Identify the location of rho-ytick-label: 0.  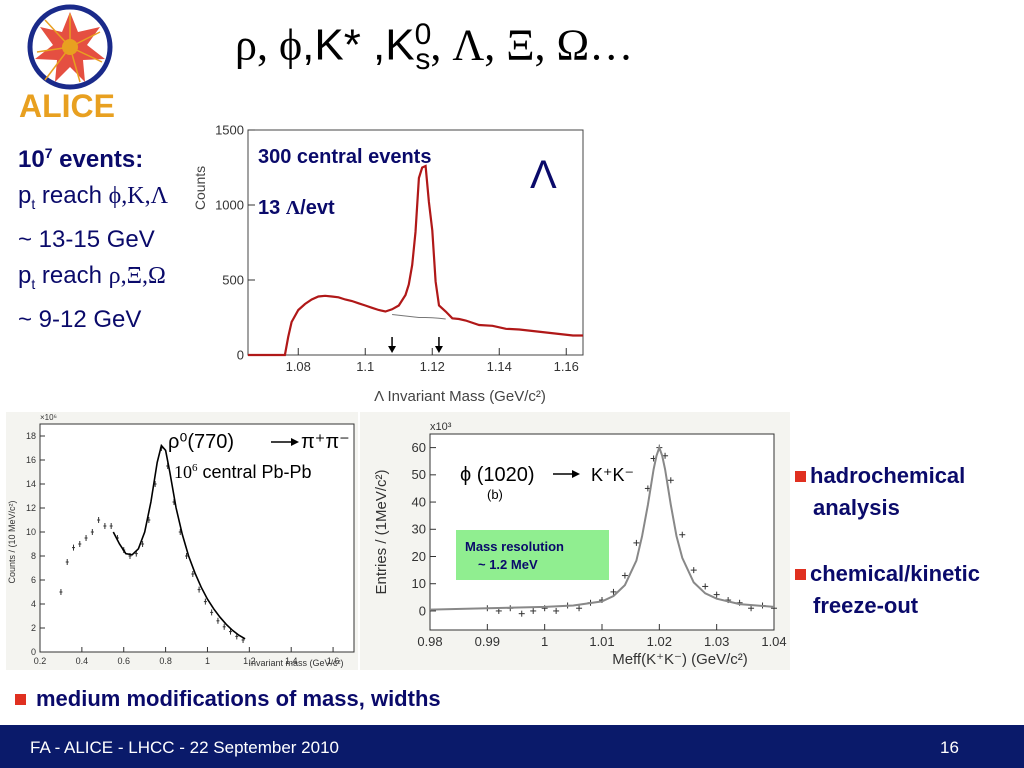
(33, 652).